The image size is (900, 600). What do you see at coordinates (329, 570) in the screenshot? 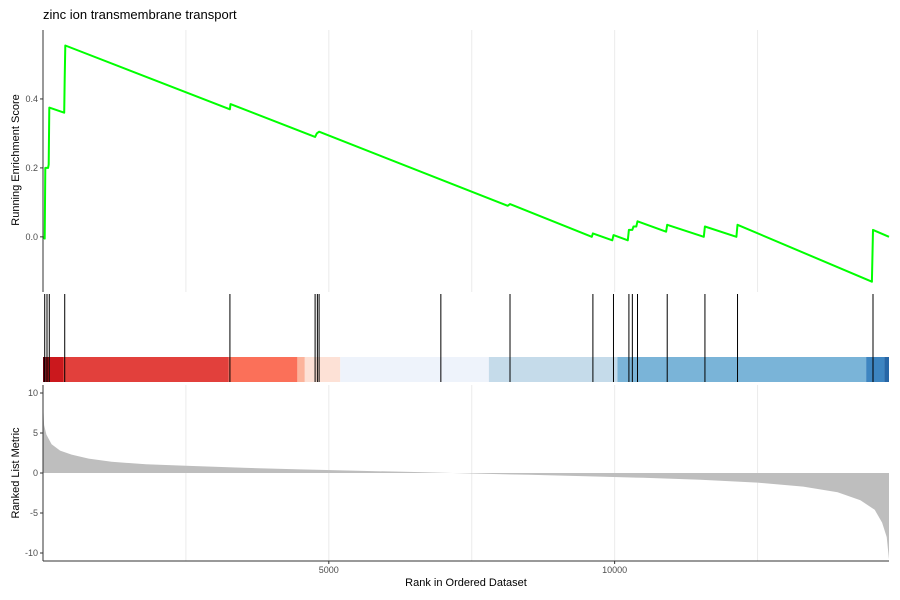
I see `x-tick-label: 5000` at bounding box center [329, 570].